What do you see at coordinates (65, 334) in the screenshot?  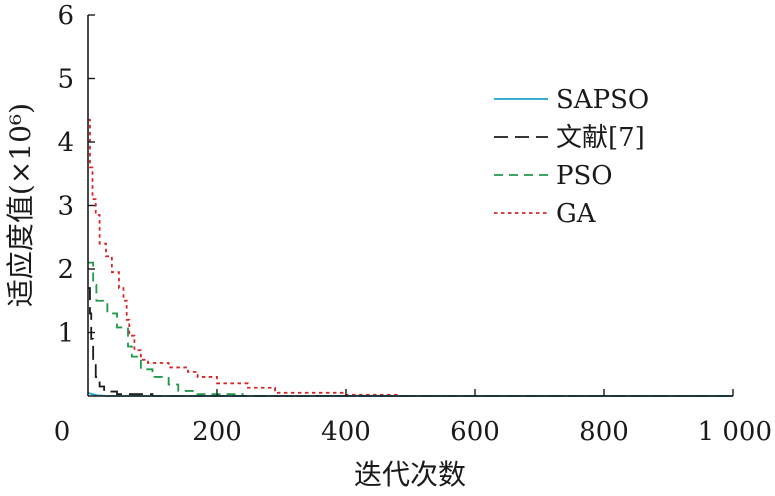 I see `y-tick-label: 1` at bounding box center [65, 334].